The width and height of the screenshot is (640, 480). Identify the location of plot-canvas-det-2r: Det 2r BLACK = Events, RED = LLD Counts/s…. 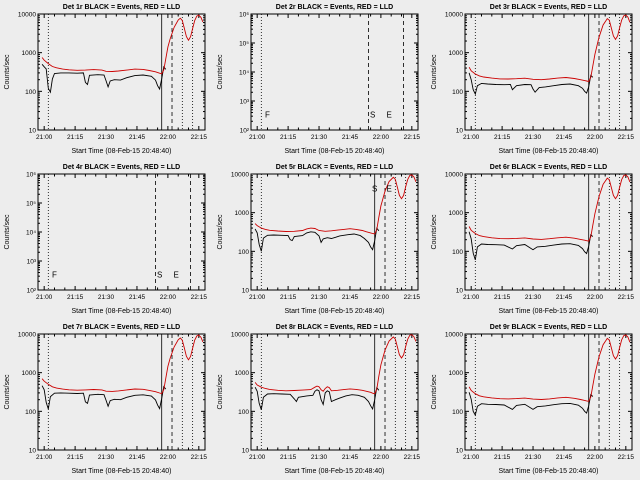
(319, 79).